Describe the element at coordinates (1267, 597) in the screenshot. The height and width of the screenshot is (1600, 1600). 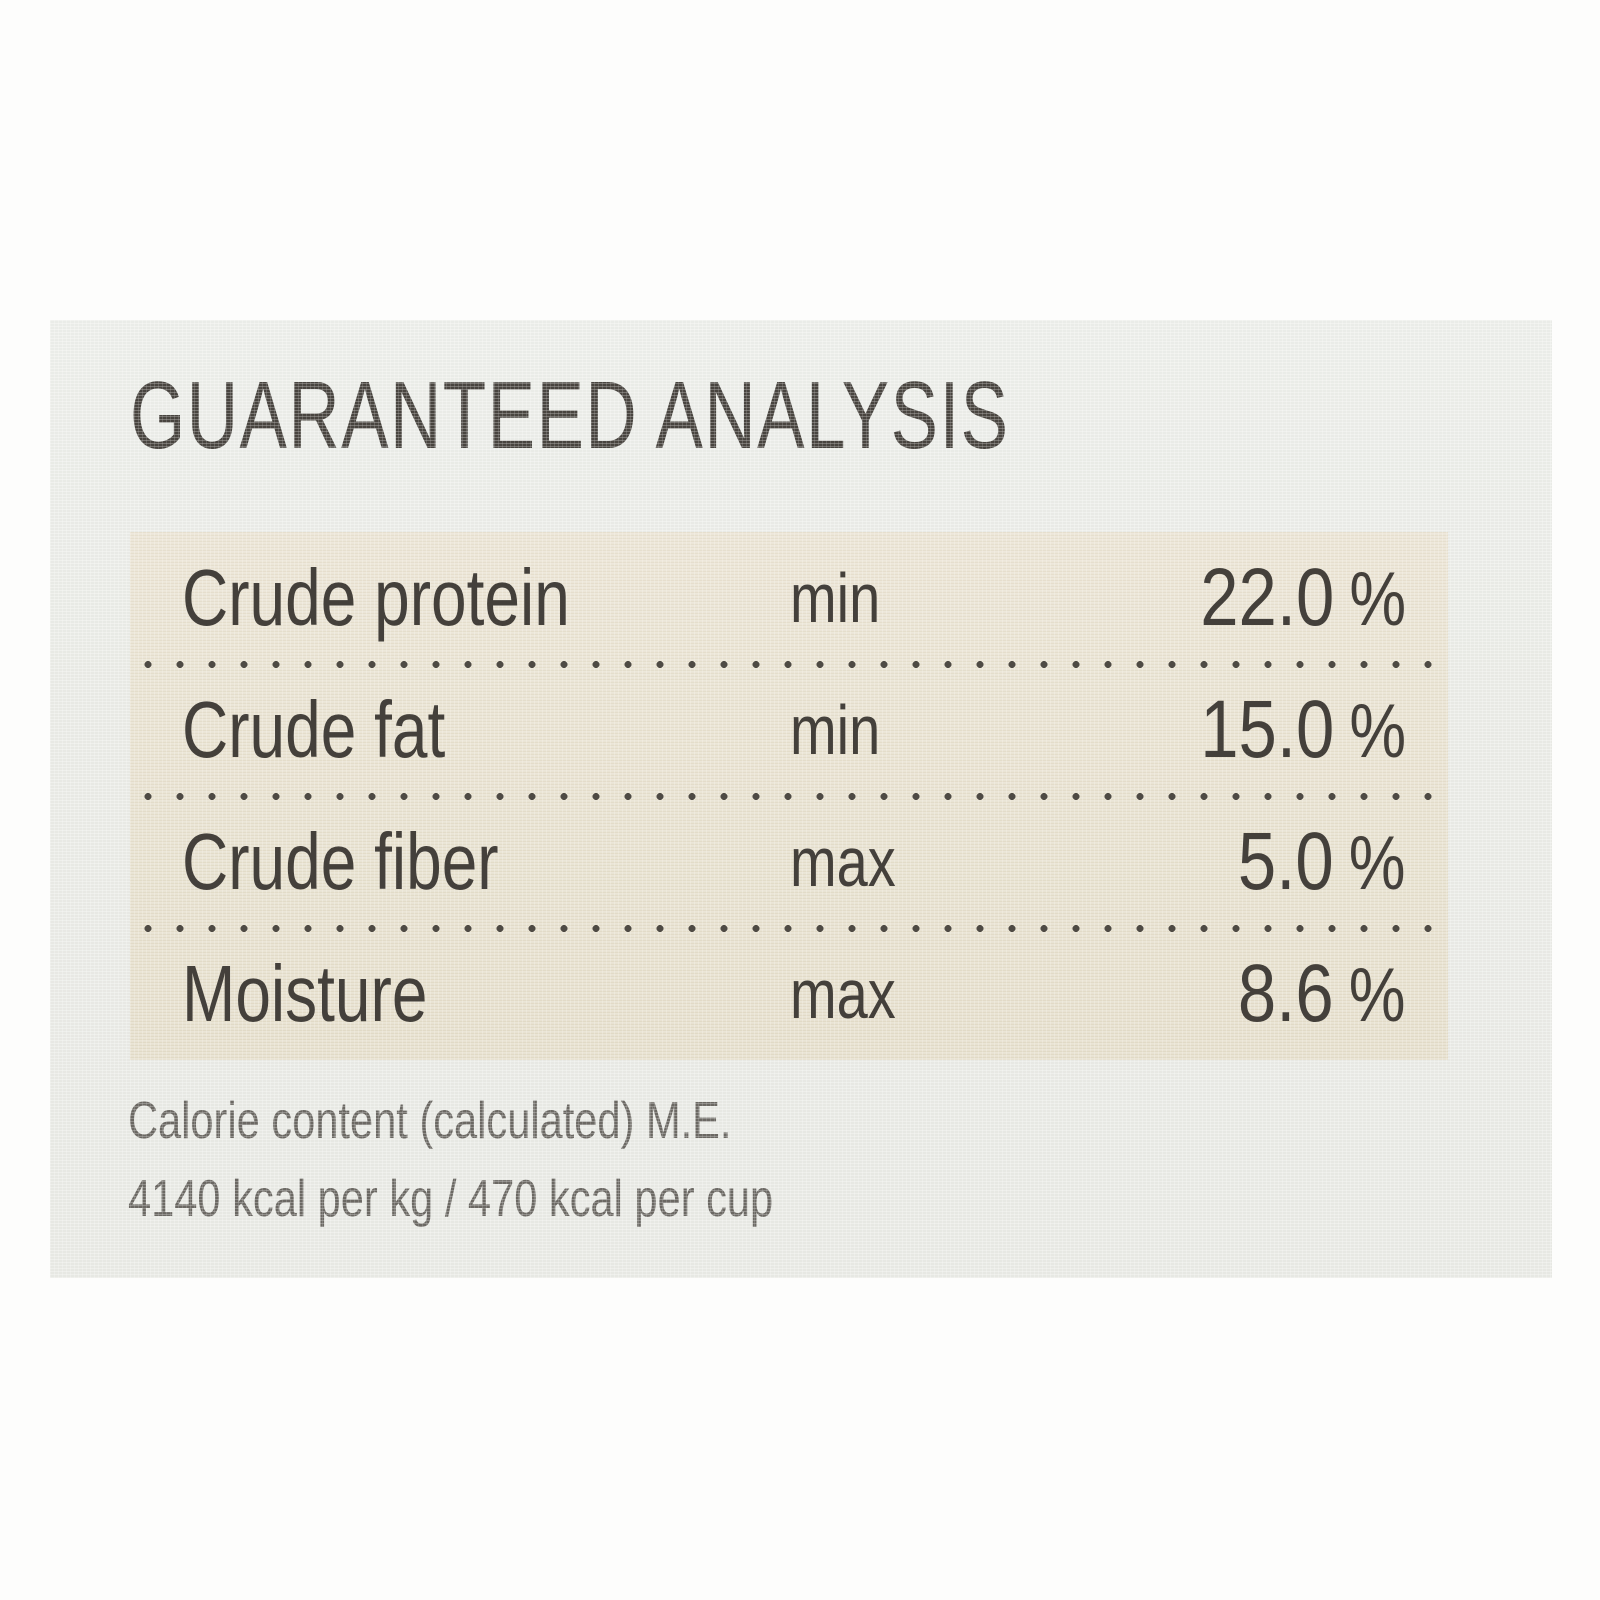
I see `nutrient-value: 22.0` at that location.